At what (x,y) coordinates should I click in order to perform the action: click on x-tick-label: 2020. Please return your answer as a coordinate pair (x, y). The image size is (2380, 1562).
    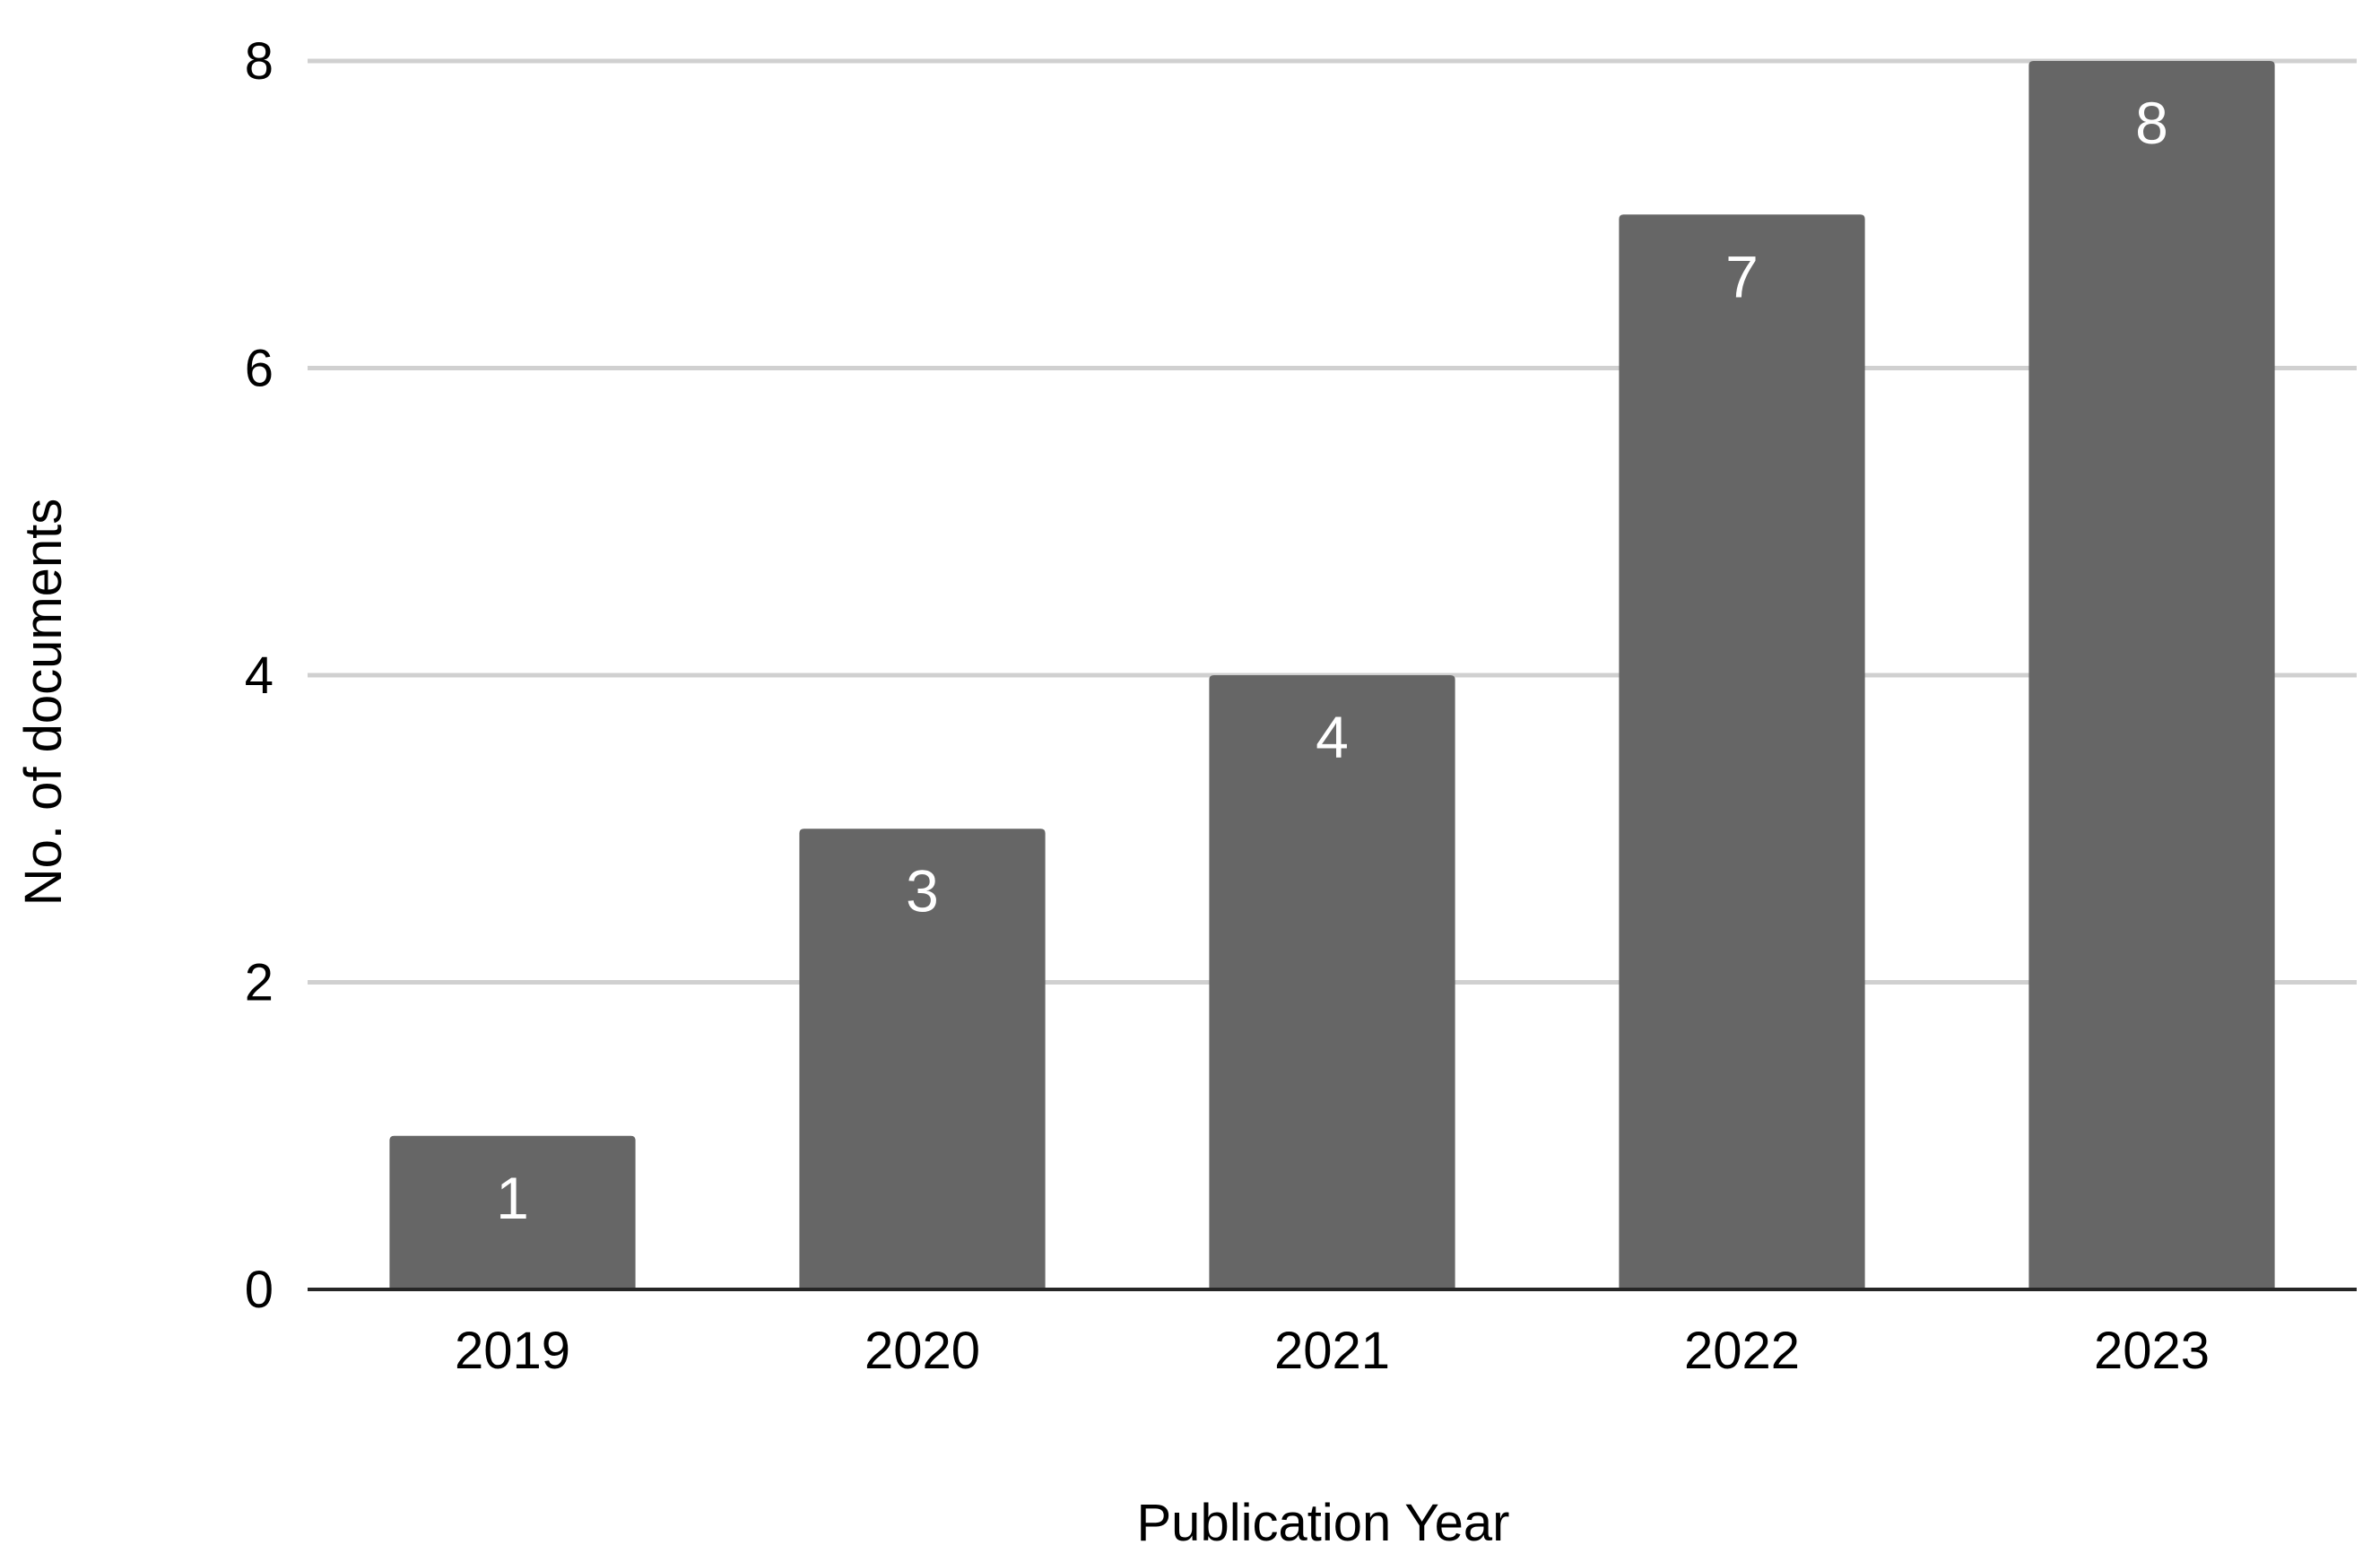
    Looking at the image, I should click on (922, 1351).